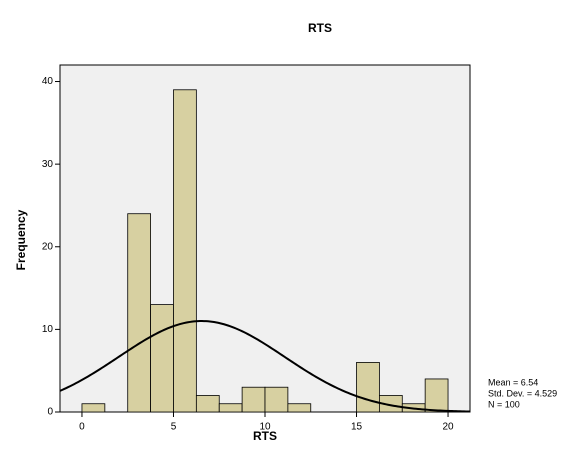 This screenshot has width=571, height=458. I want to click on x-tick-label: 10, so click(265, 427).